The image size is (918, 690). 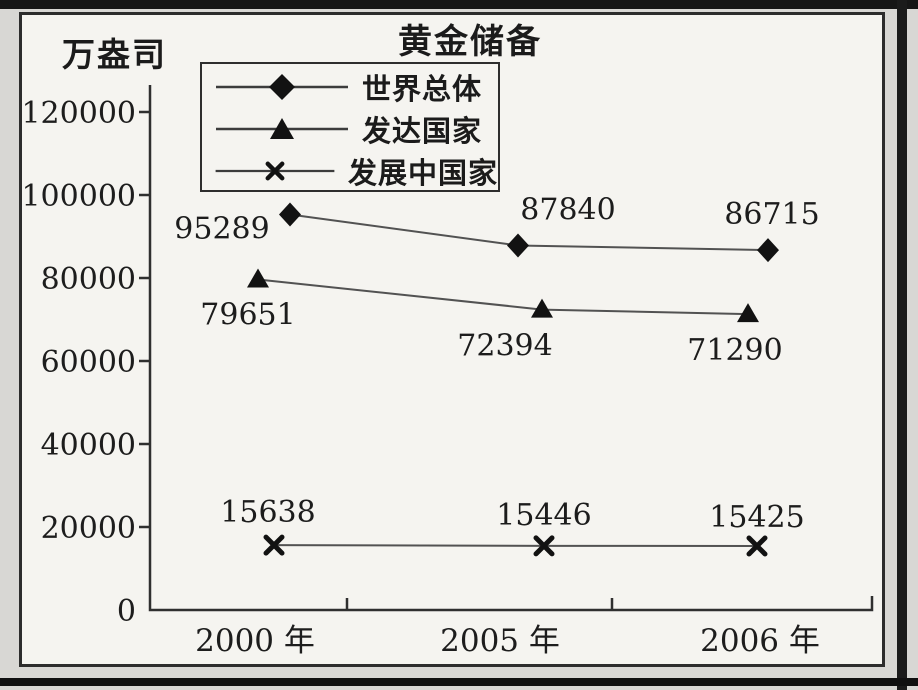 I want to click on x-marker-icon, so click(x=275, y=171).